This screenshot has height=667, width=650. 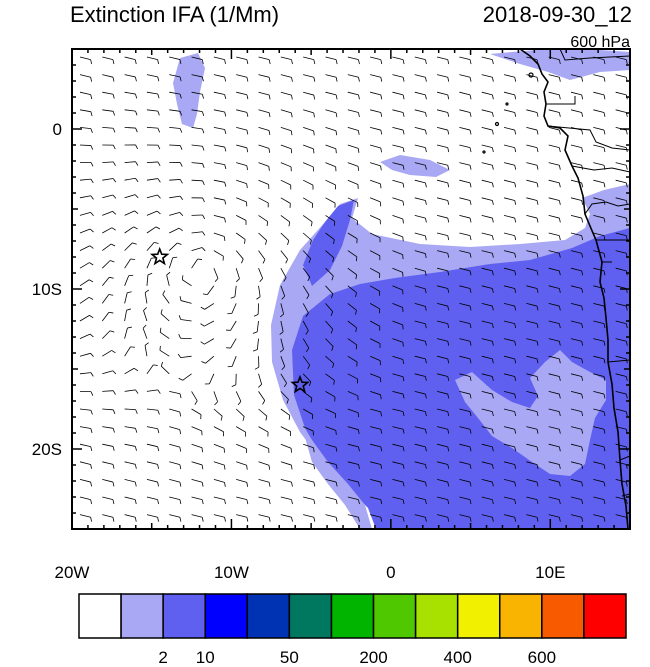 What do you see at coordinates (100, 616) in the screenshot?
I see `colorbar-swatch` at bounding box center [100, 616].